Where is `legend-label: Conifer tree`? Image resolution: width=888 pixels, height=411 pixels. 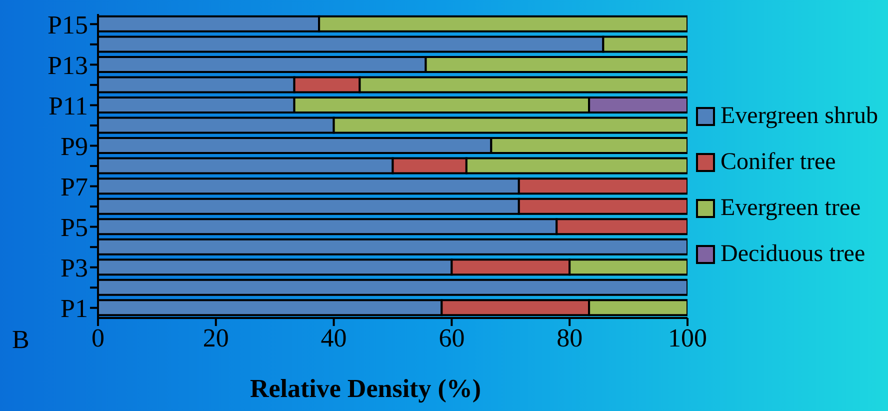 legend-label: Conifer tree is located at coordinates (778, 162).